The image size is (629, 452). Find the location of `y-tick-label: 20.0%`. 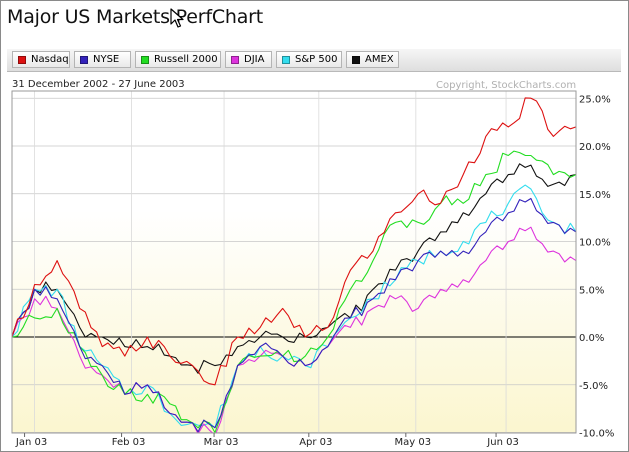

y-tick-label: 20.0% is located at coordinates (595, 147).